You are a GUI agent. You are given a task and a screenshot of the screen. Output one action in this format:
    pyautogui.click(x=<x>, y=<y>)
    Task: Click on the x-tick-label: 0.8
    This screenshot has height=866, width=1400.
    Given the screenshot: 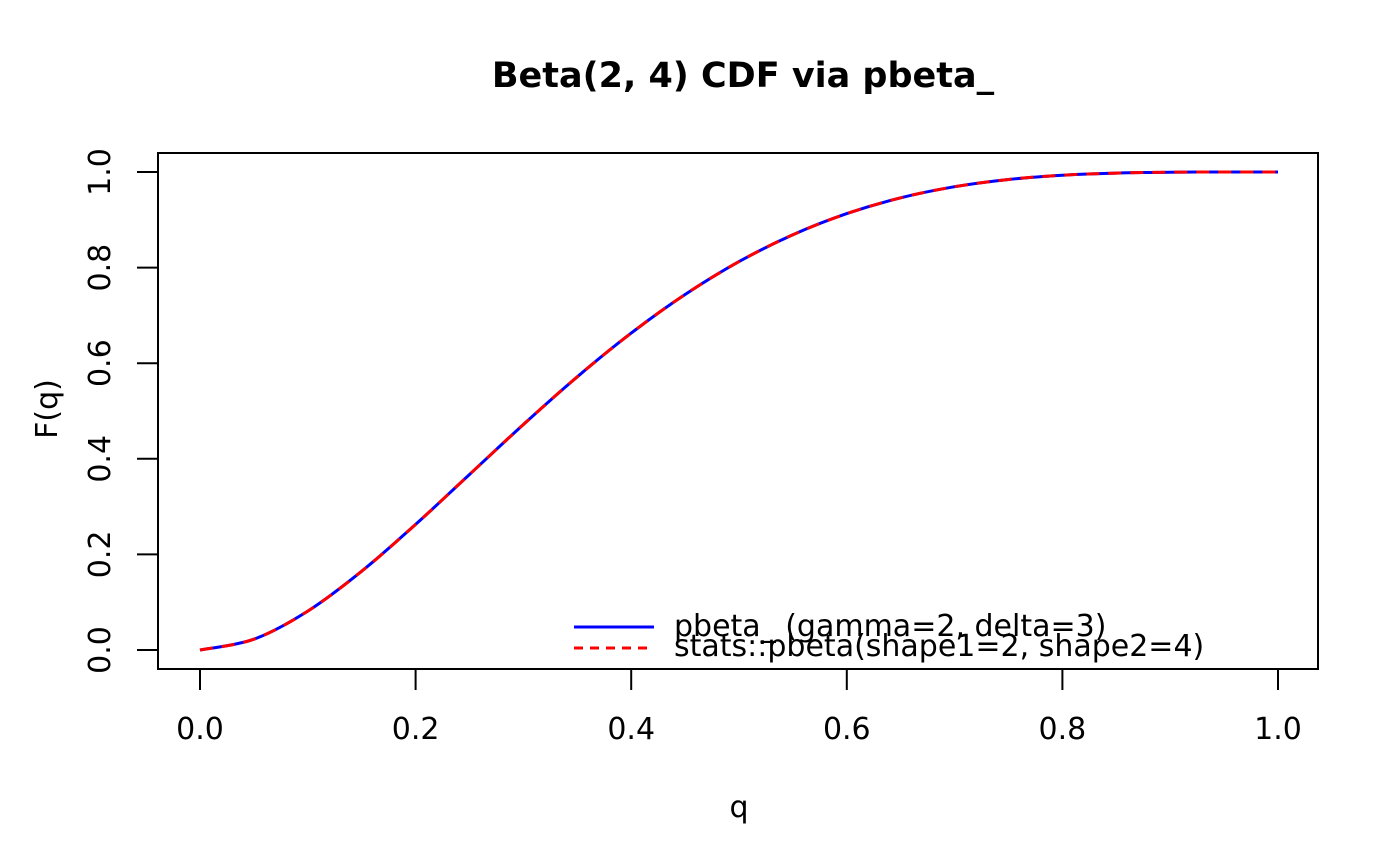 What is the action you would take?
    pyautogui.click(x=1063, y=729)
    